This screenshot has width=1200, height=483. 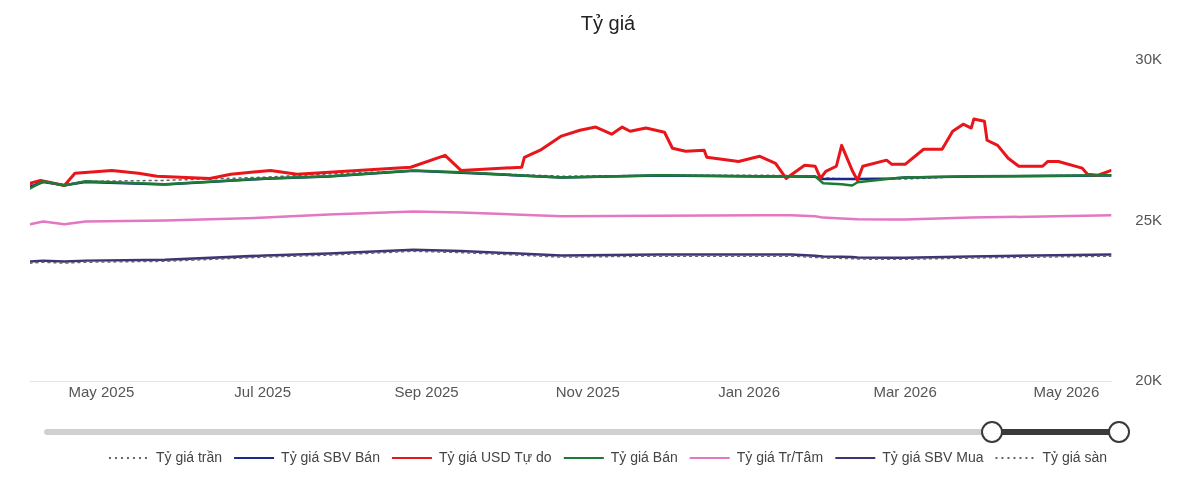 I want to click on legend-label: Tỷ giá Tr/Tâm, so click(x=780, y=456).